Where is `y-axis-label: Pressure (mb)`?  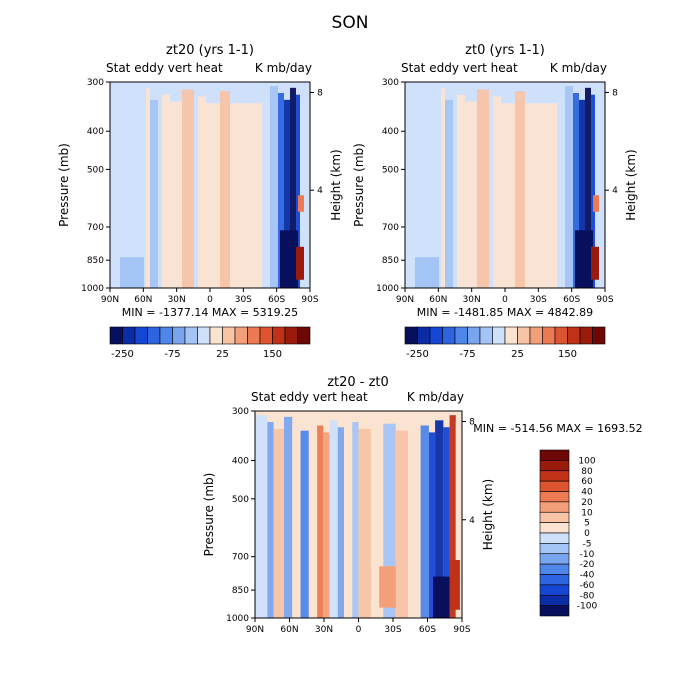 y-axis-label: Pressure (mb) is located at coordinates (209, 515).